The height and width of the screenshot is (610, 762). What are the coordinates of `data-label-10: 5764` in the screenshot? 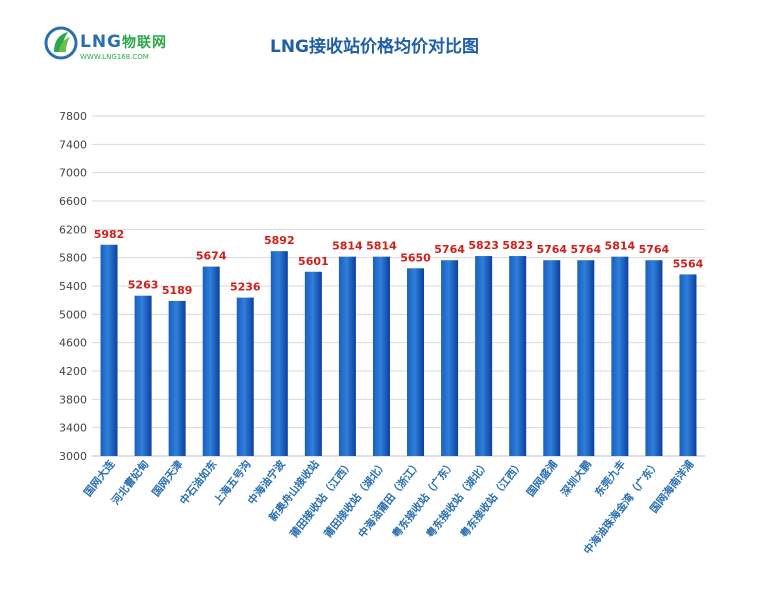 It's located at (449, 249).